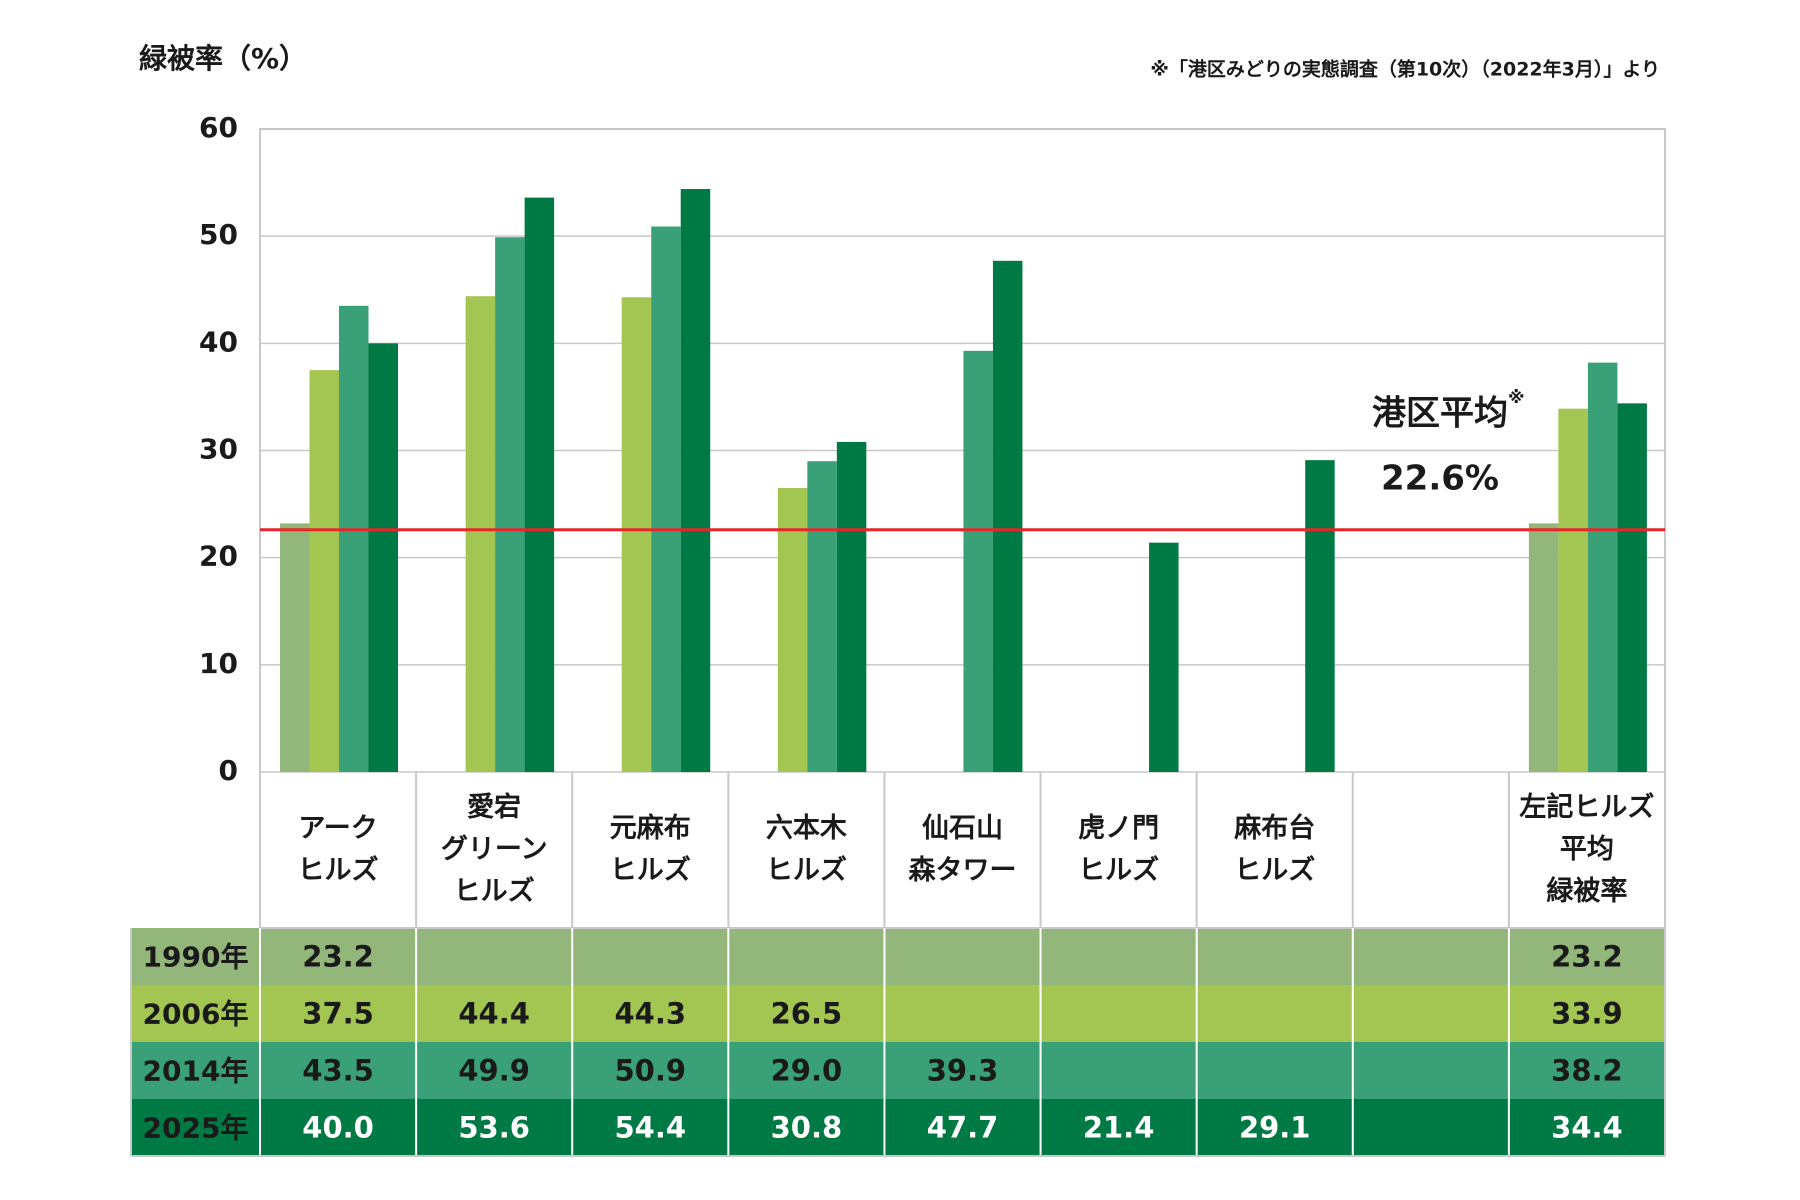 Image resolution: width=1800 pixels, height=1200 pixels. Describe the element at coordinates (650, 849) in the screenshot. I see `x-tick-label: 元麻布 ヒルズ` at that location.